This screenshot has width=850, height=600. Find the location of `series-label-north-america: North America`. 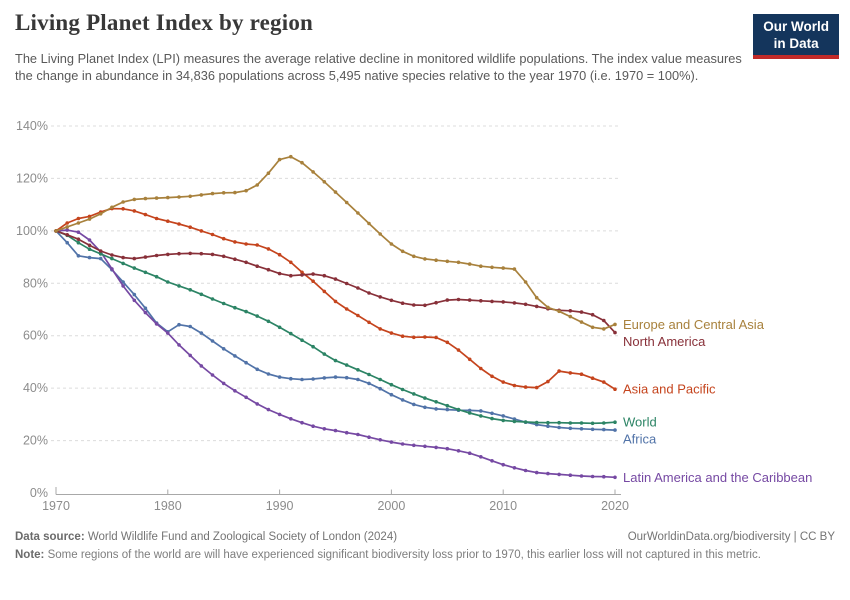

series-label-north-america: North America is located at coordinates (664, 341).